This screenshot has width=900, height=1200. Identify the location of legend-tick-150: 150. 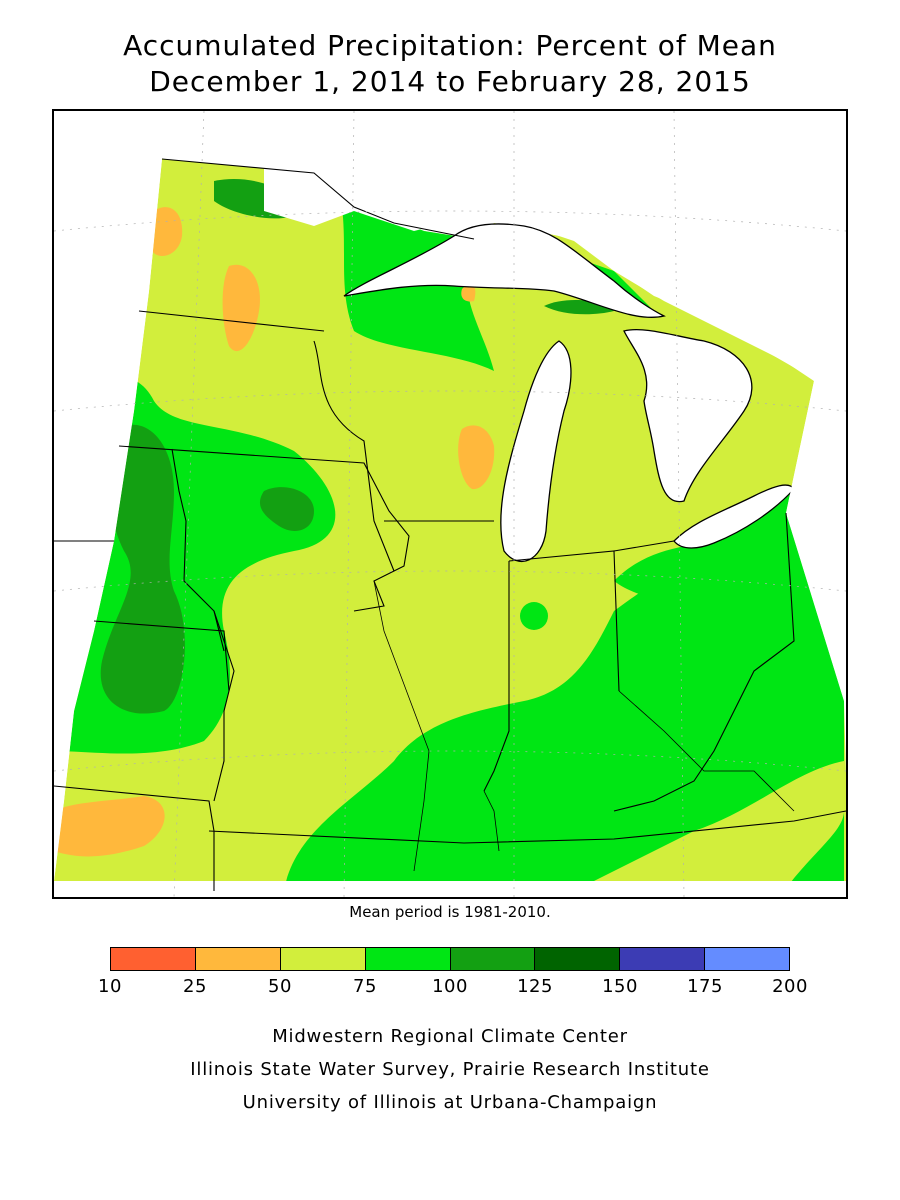
(620, 986).